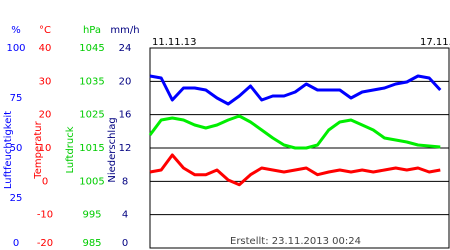 The image size is (450, 250). I want to click on axis-unit: °C, so click(45, 30).